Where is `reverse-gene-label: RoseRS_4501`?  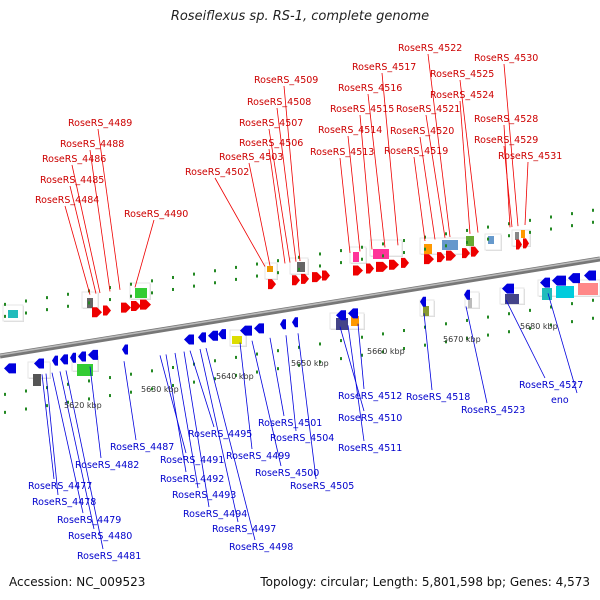
reverse-gene-label: RoseRS_4501 is located at coordinates (290, 423).